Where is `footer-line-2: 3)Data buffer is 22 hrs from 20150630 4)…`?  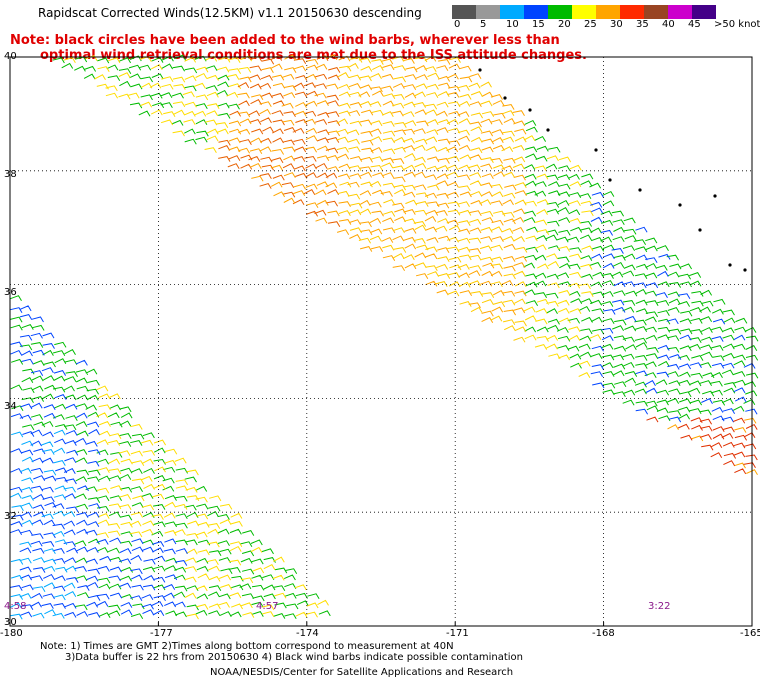
footer-line-2: 3)Data buffer is 22 hrs from 20150630 4)… is located at coordinates (294, 657).